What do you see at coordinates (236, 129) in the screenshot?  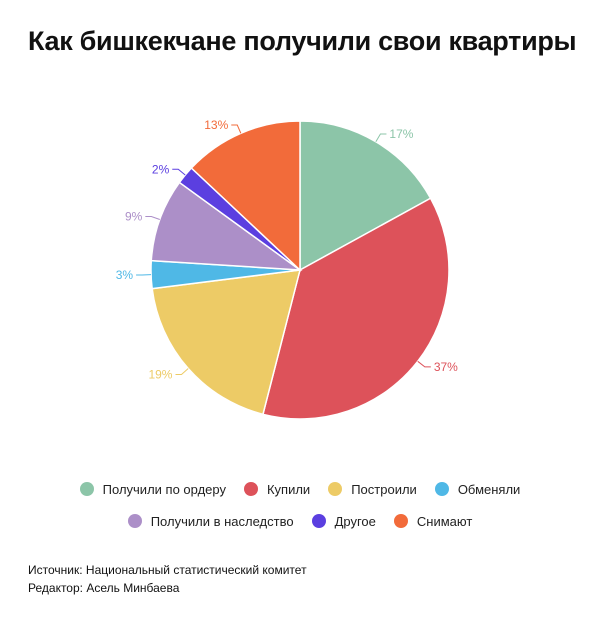 I see `pie-connector-renting` at bounding box center [236, 129].